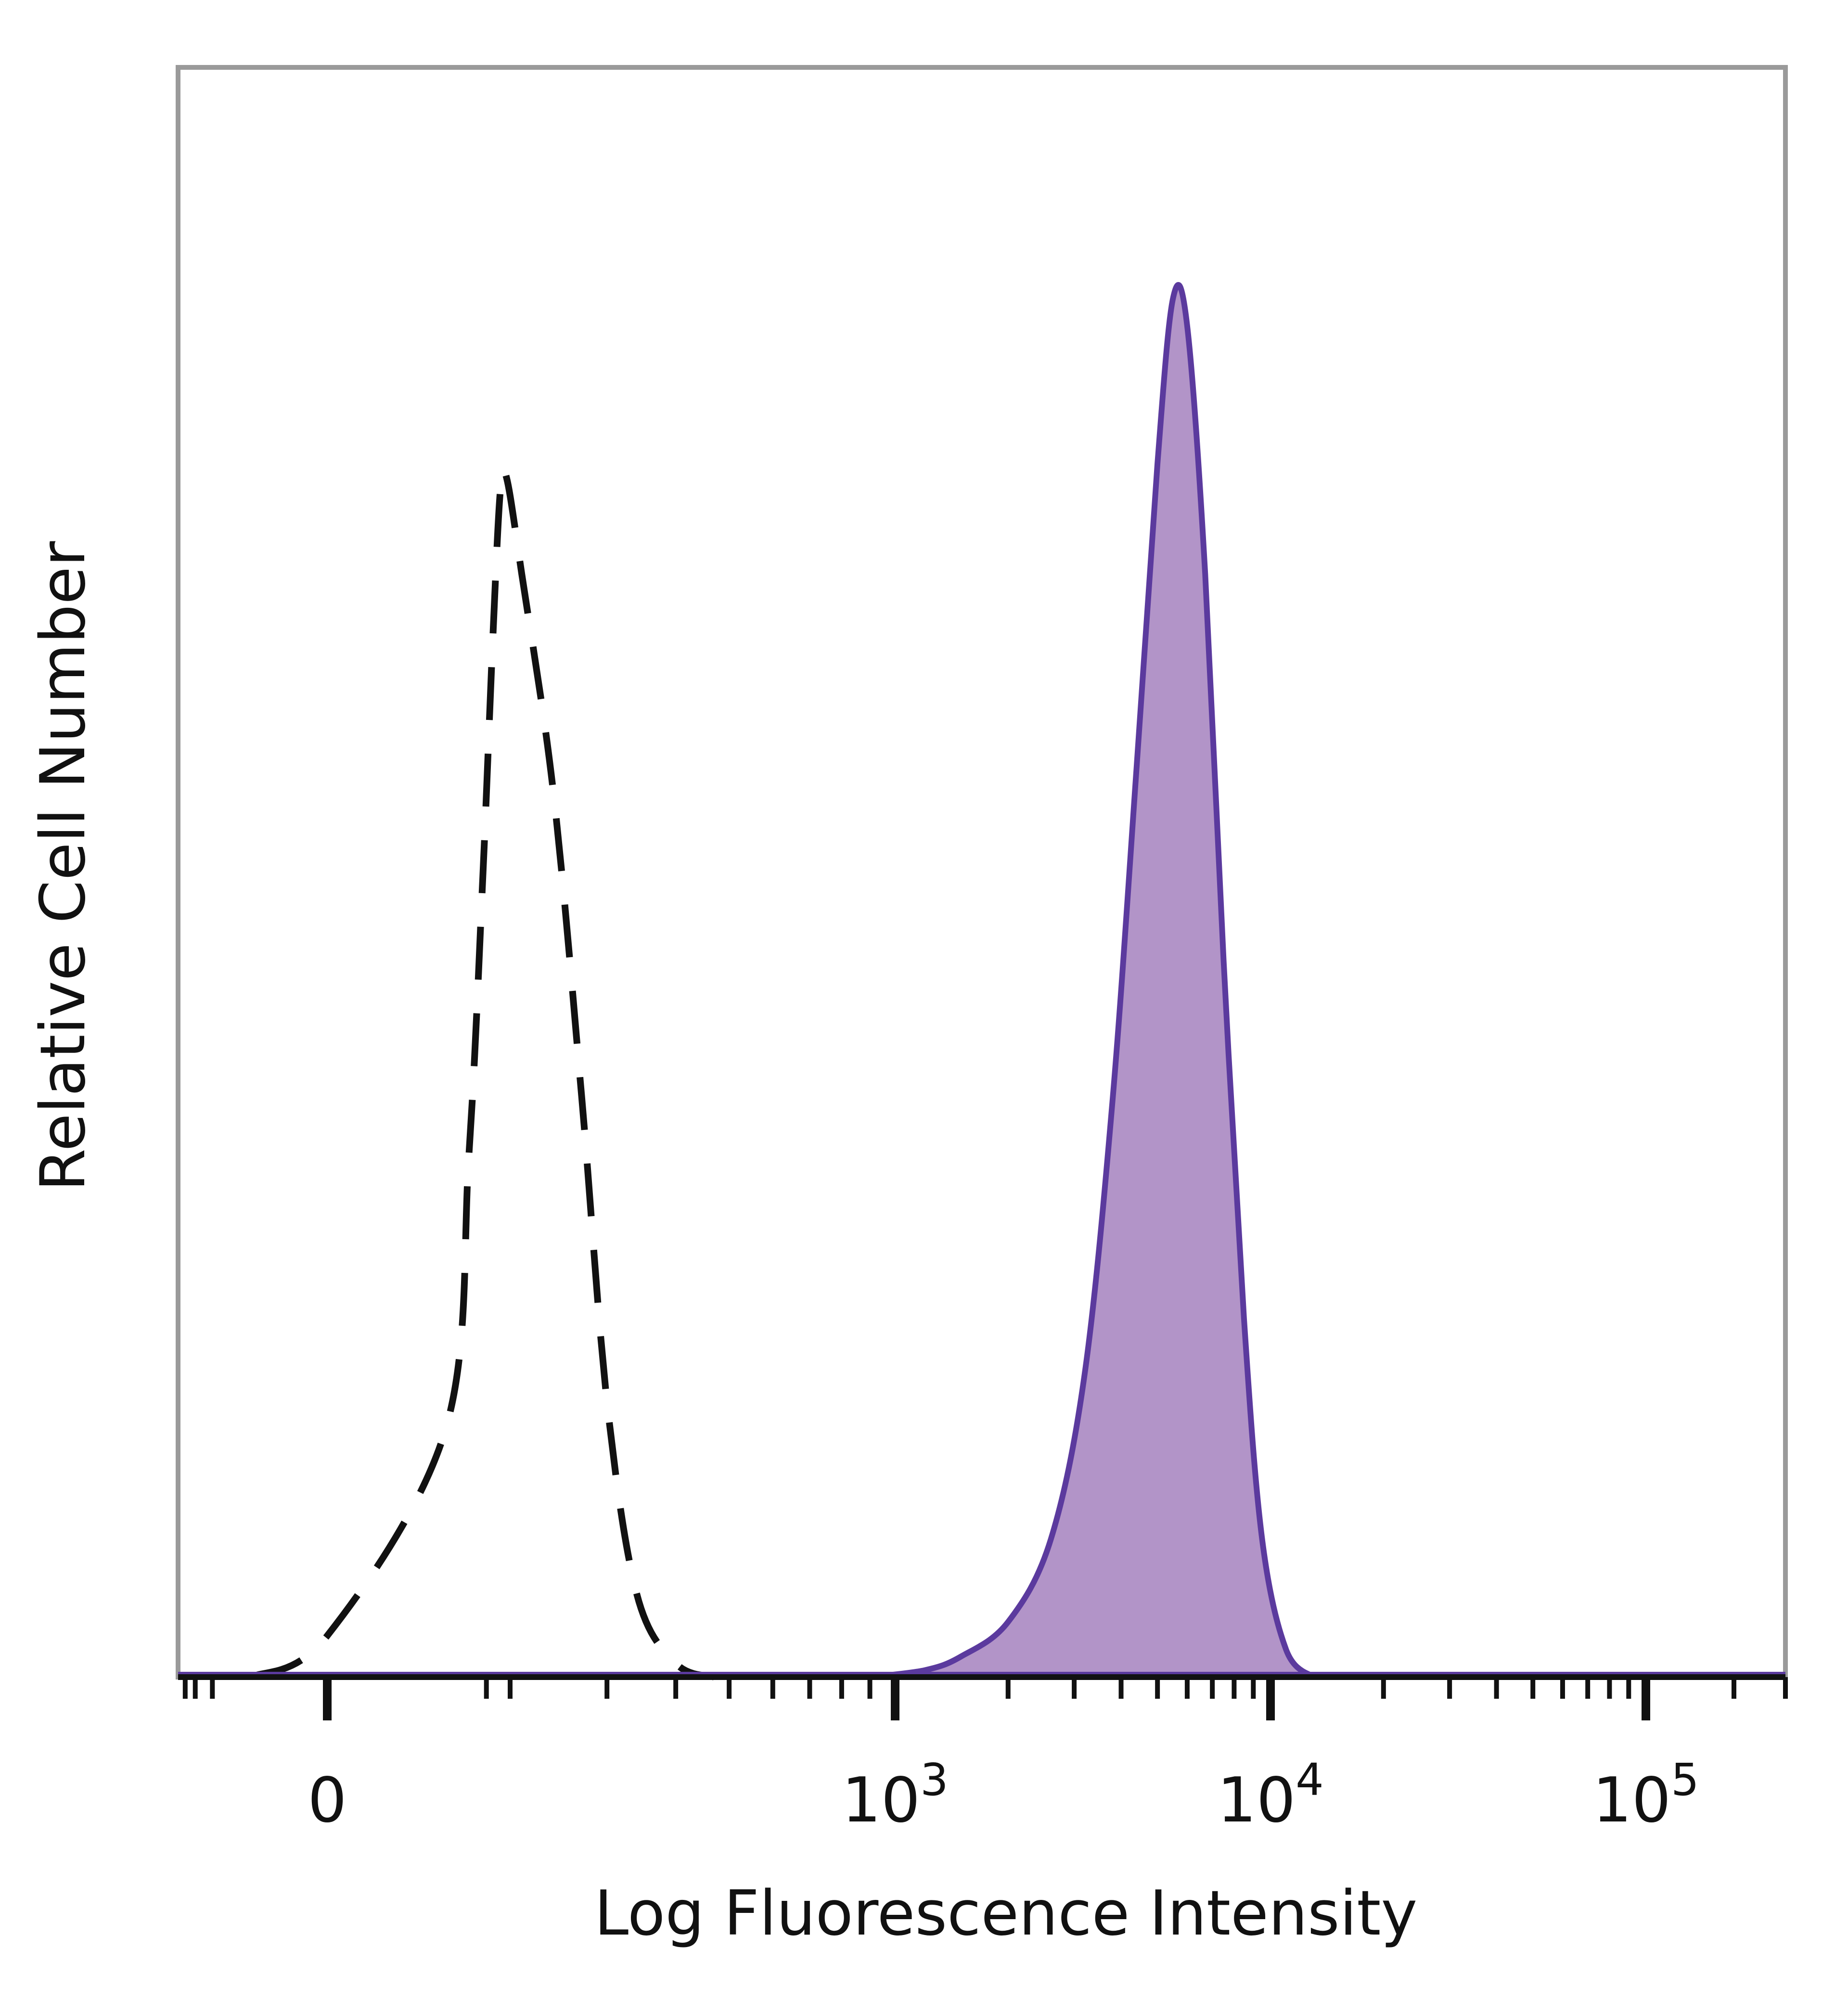 The image size is (1848, 2000). I want to click on x-tick-label: 0, so click(327, 1800).